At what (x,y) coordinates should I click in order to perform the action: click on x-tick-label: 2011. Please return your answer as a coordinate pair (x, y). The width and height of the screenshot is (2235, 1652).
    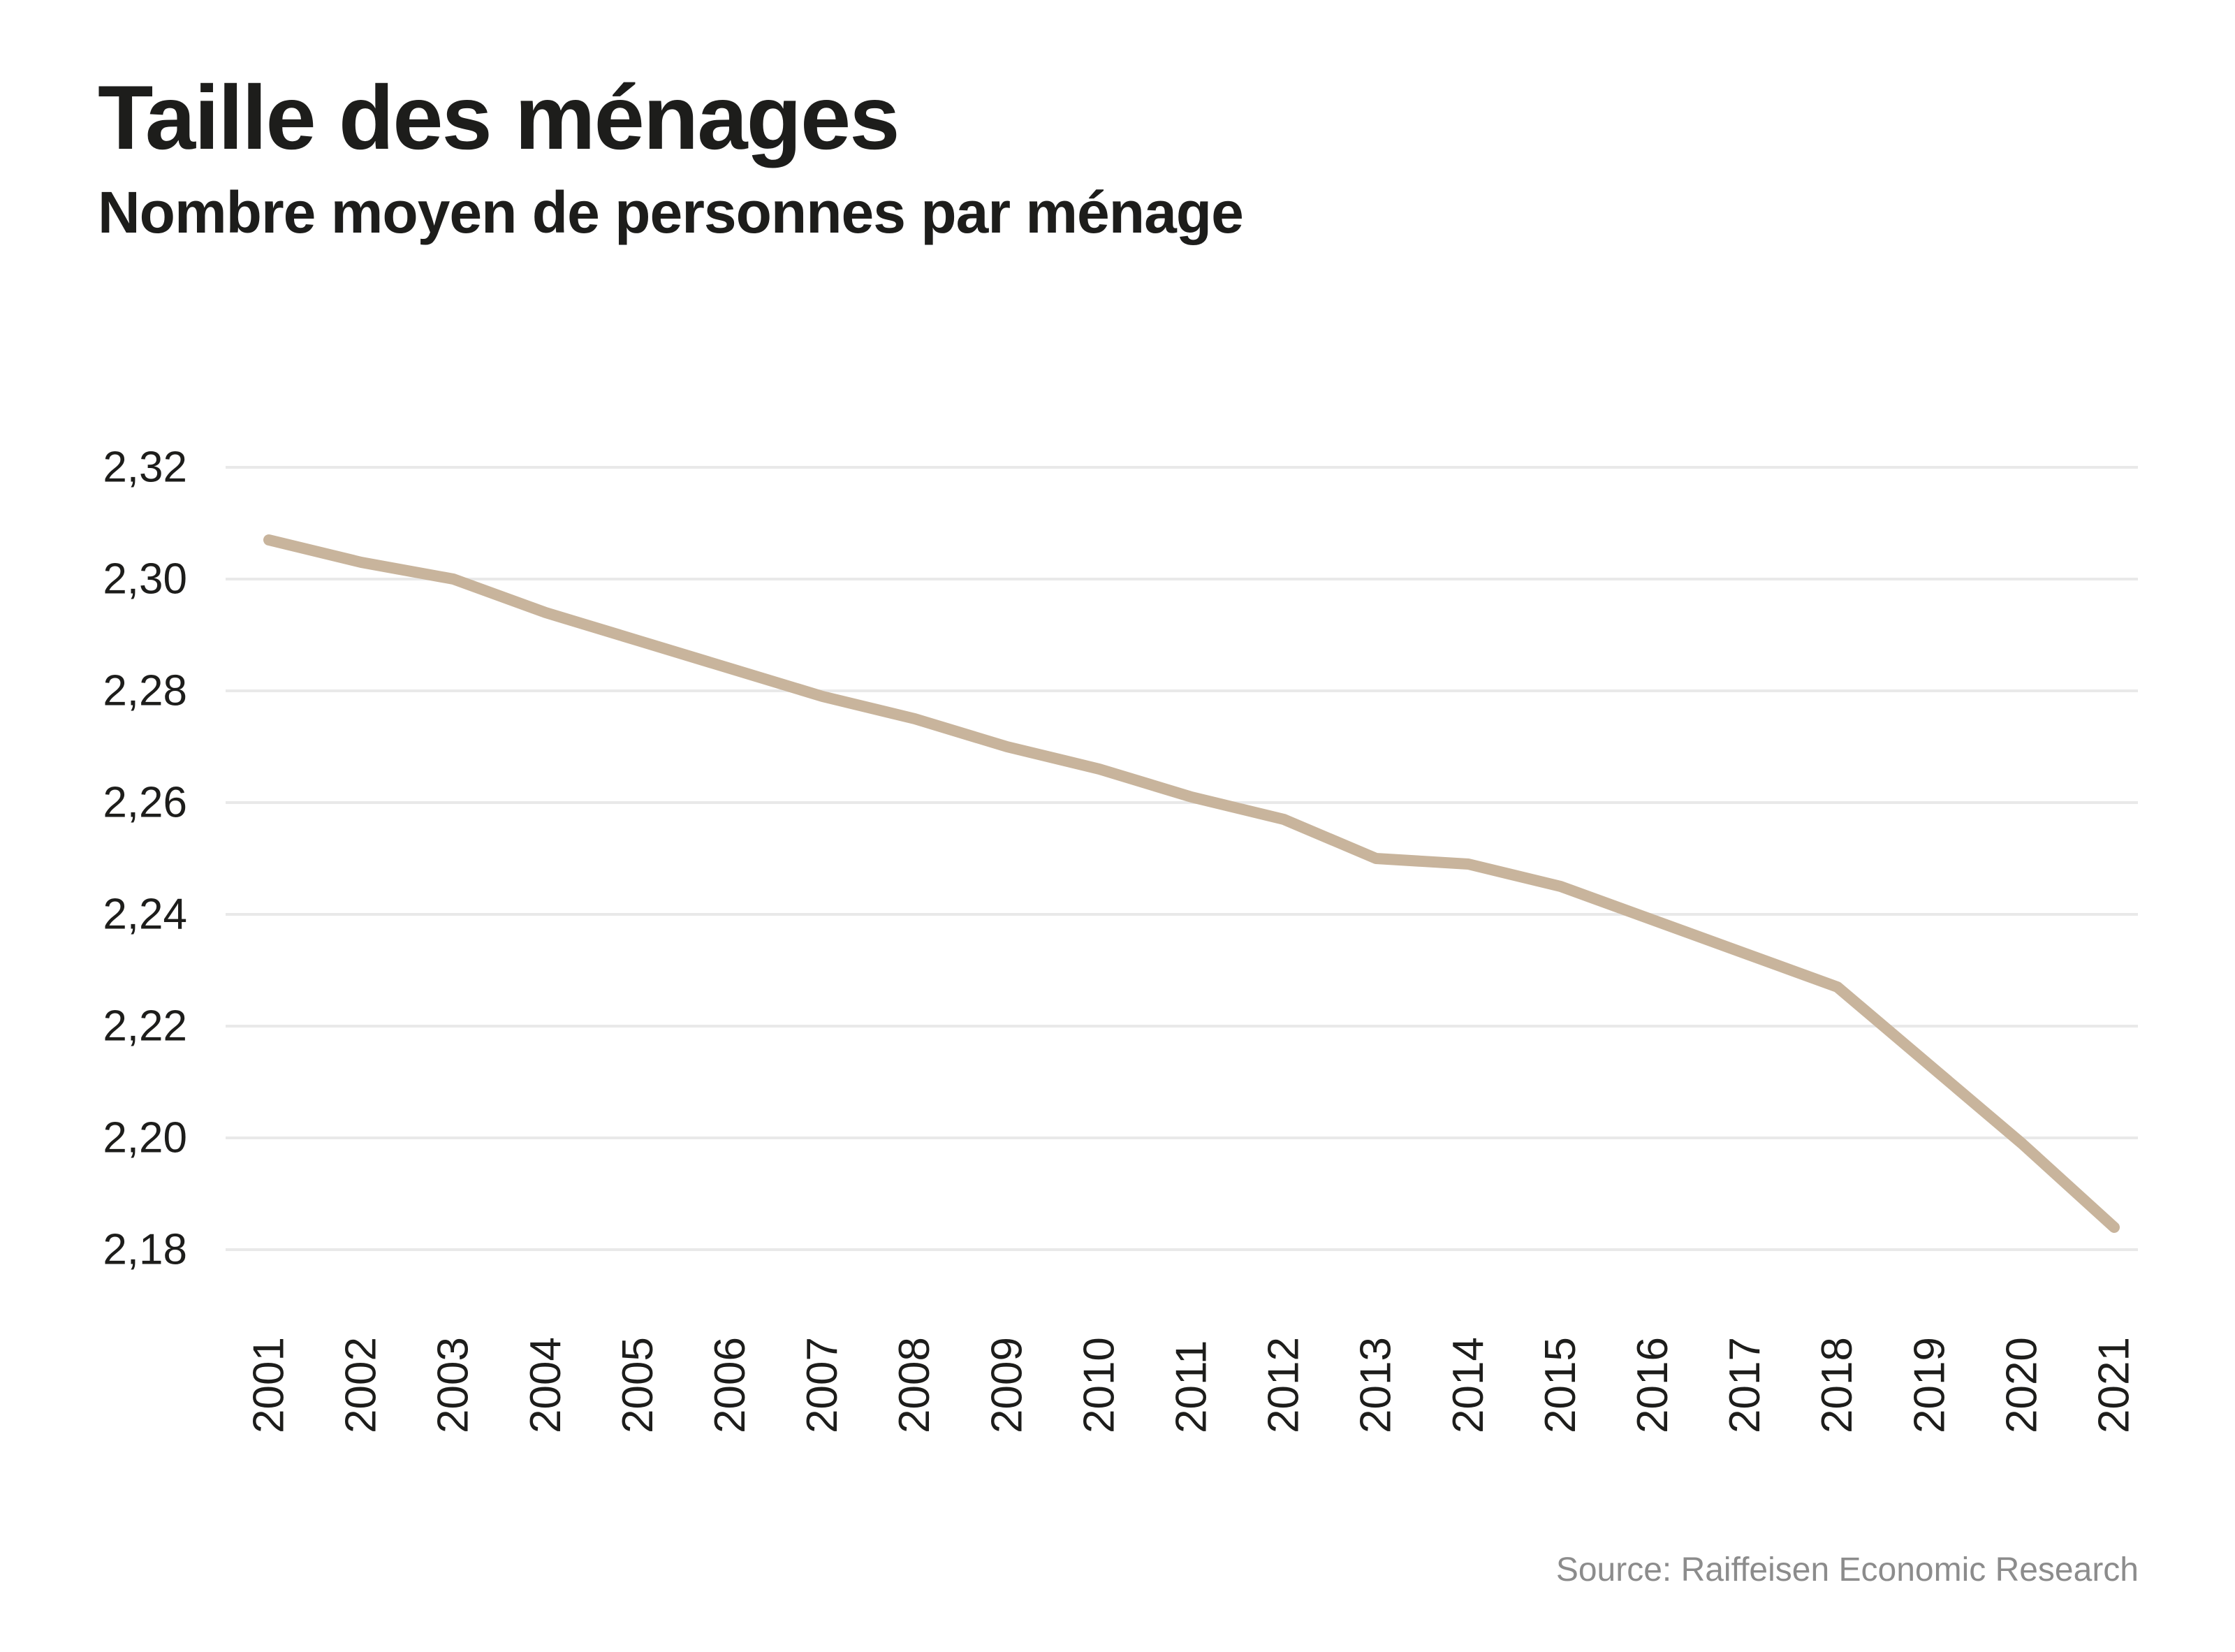
    Looking at the image, I should click on (1192, 1386).